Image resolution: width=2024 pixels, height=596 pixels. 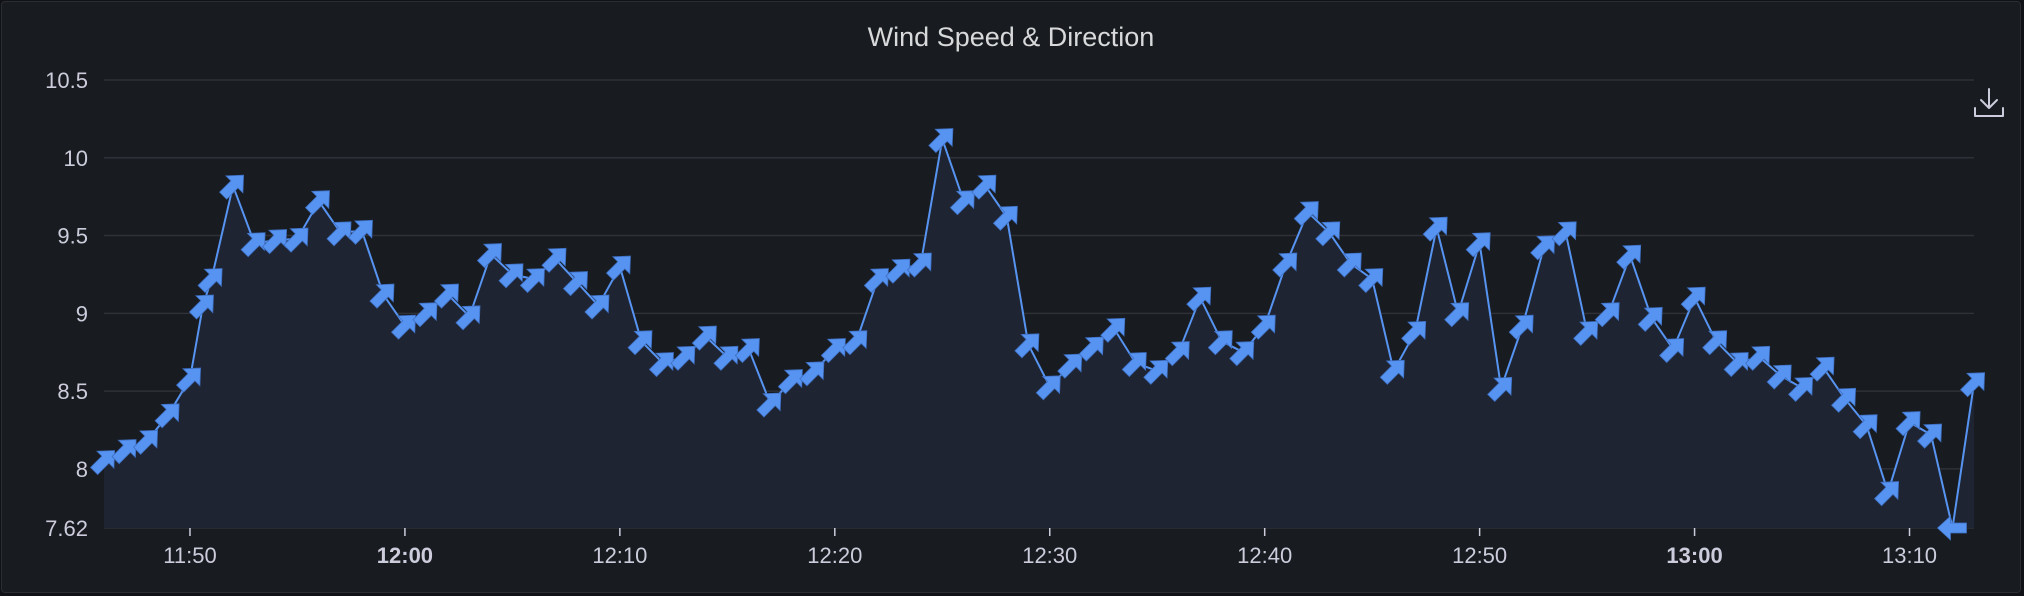 What do you see at coordinates (619, 555) in the screenshot?
I see `x-tick-label: 12:10` at bounding box center [619, 555].